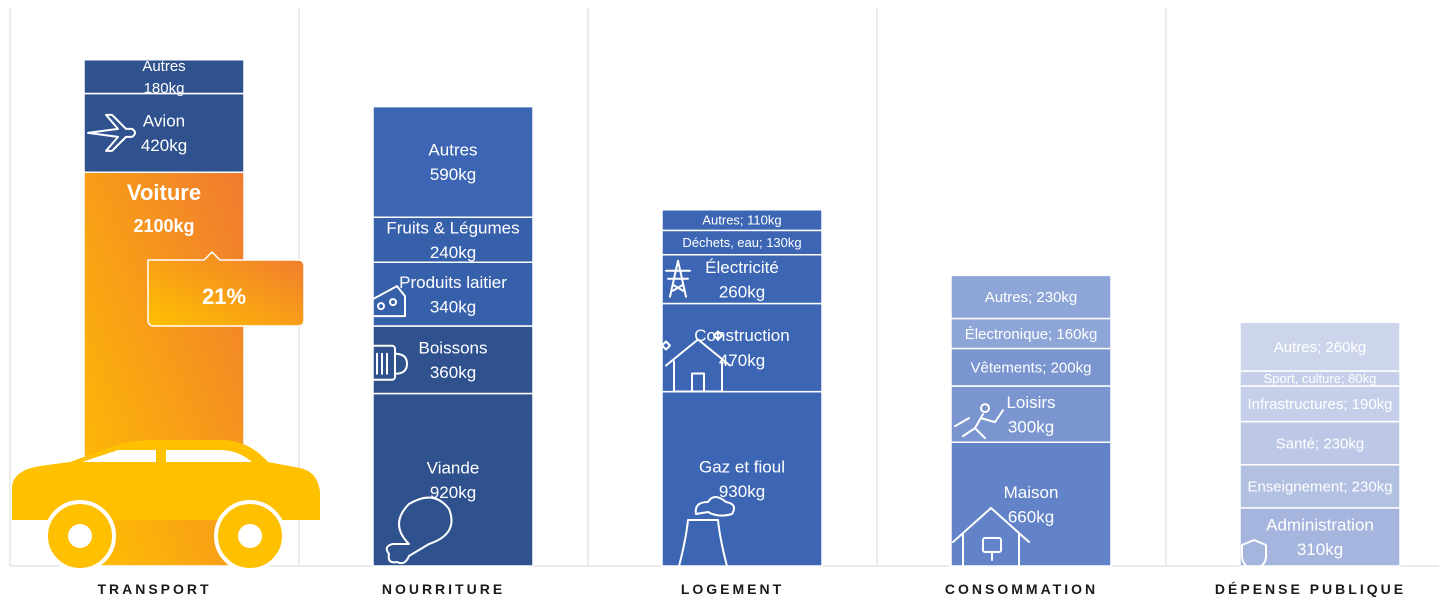 The image size is (1439, 601). What do you see at coordinates (164, 121) in the screenshot?
I see `segment-label: Avion` at bounding box center [164, 121].